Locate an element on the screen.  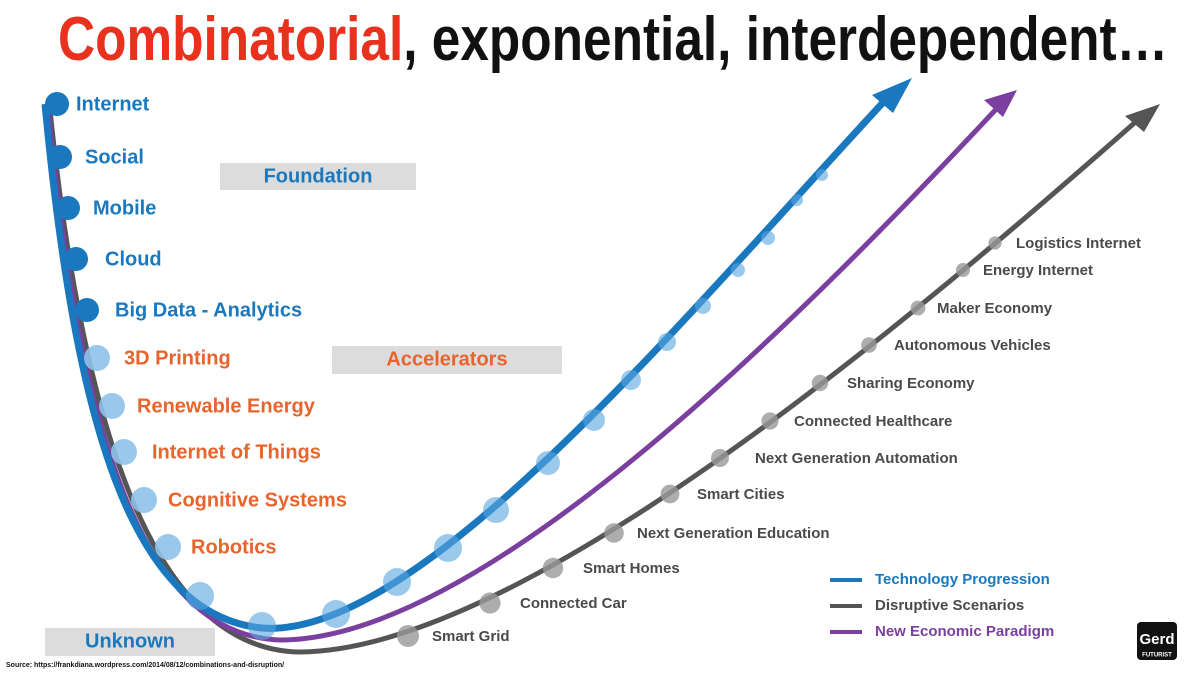
legend-label: Technology Progression is located at coordinates (962, 579).